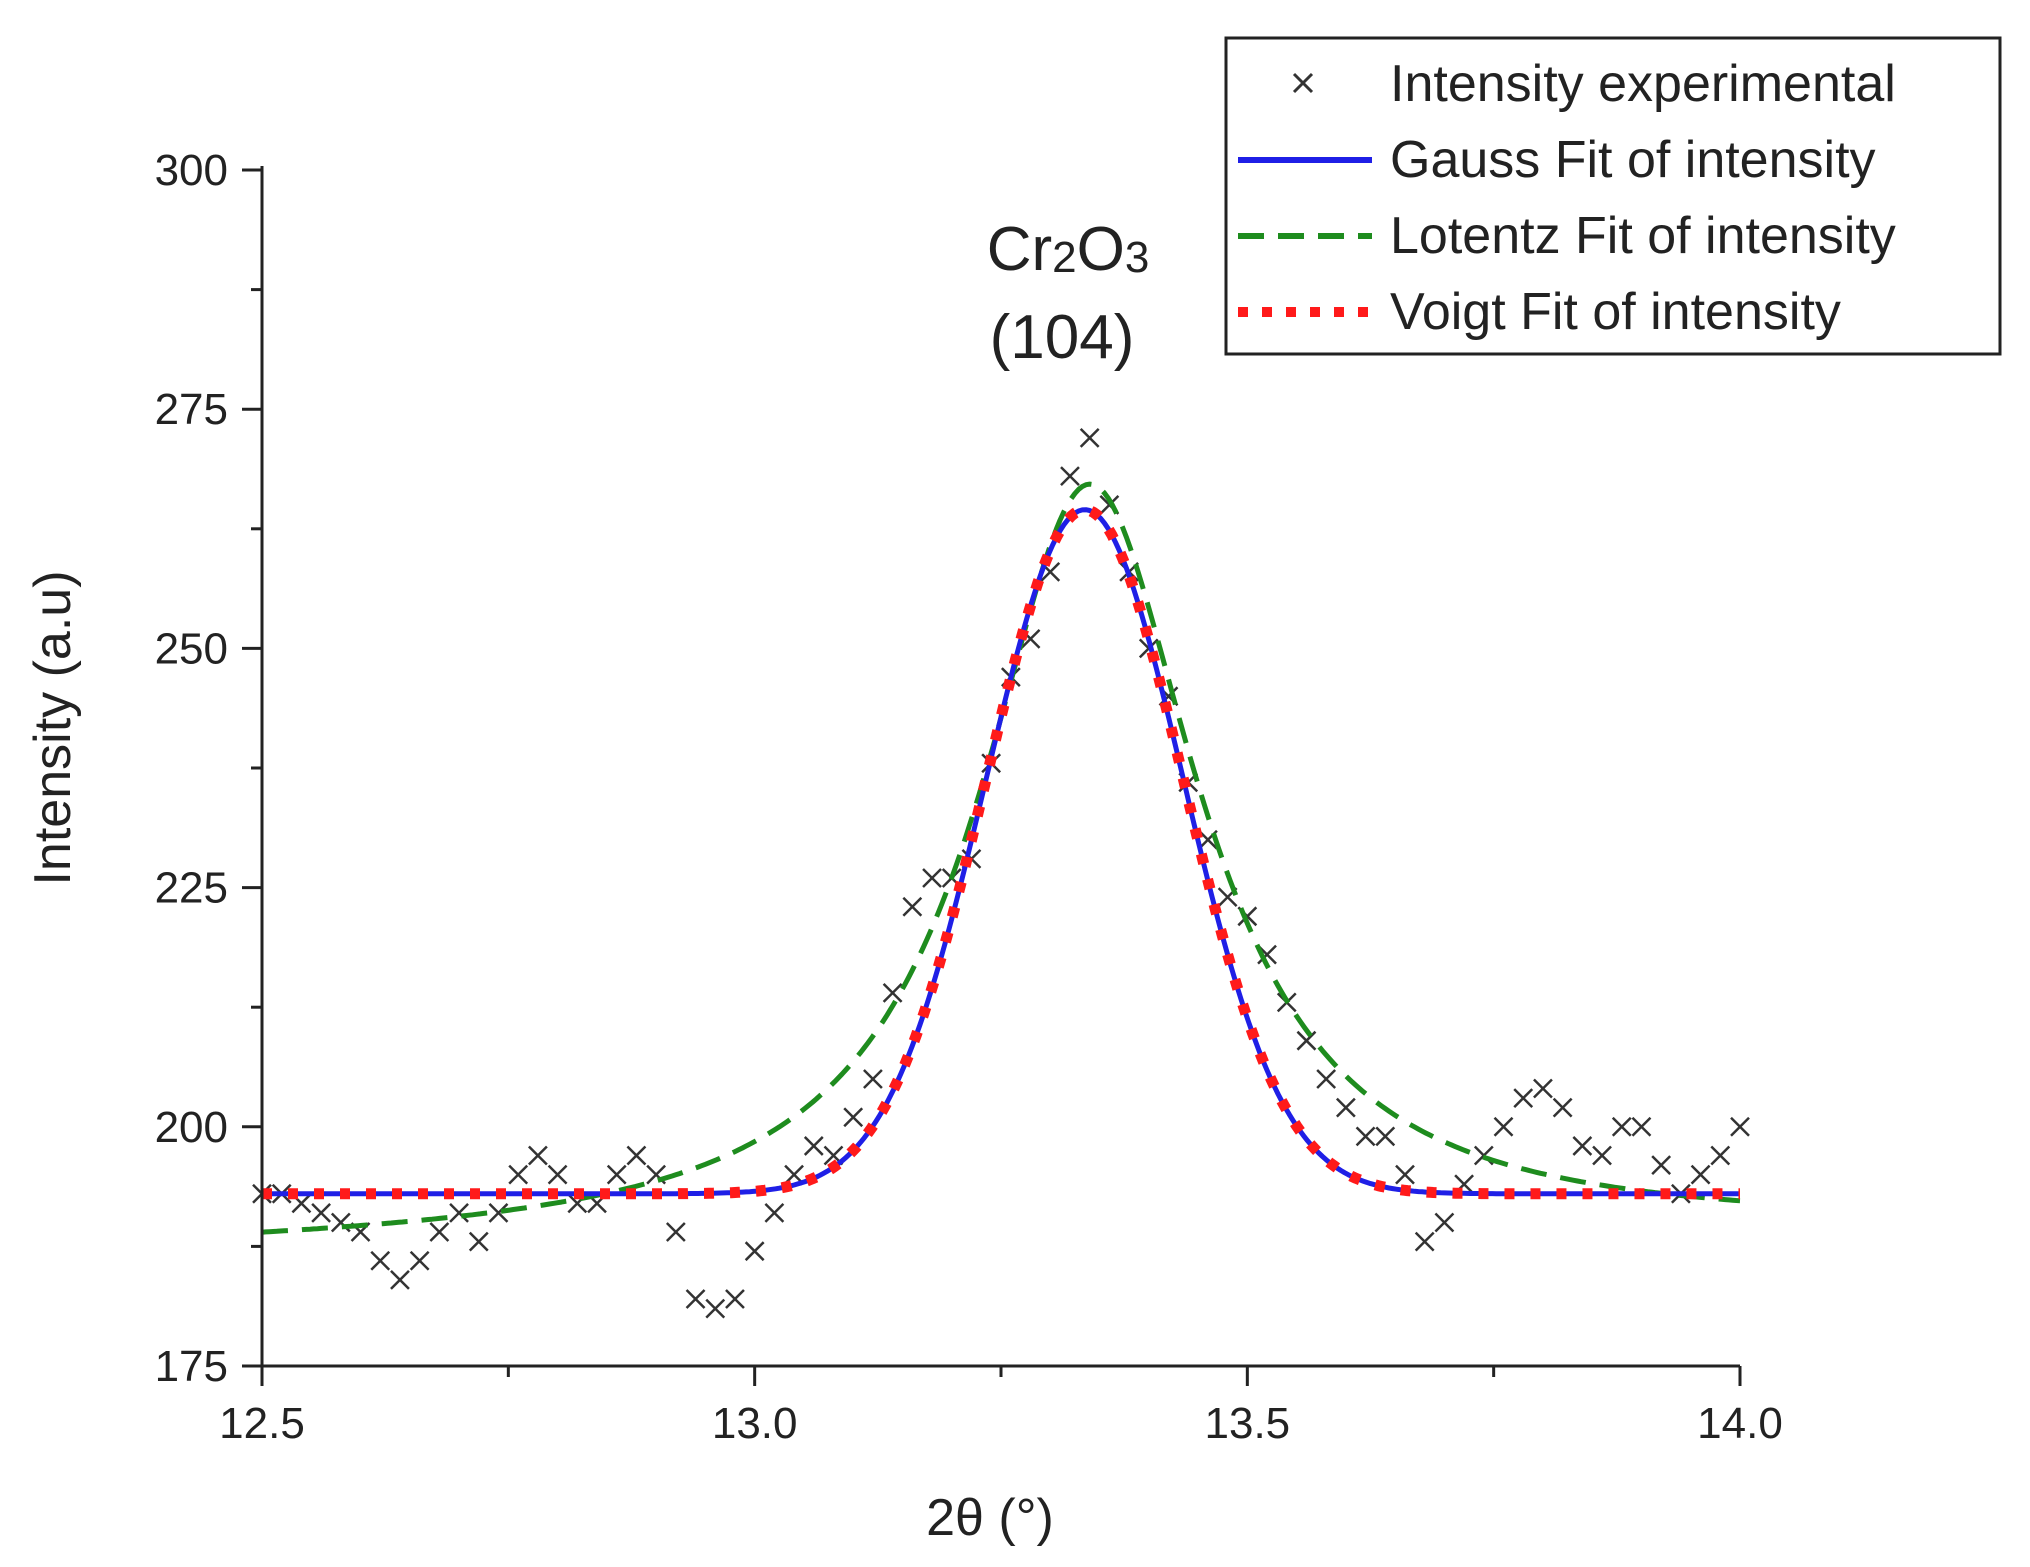 Image resolution: width=2030 pixels, height=1567 pixels. What do you see at coordinates (990, 1518) in the screenshot?
I see `x-axis-title: 2θ (°)` at bounding box center [990, 1518].